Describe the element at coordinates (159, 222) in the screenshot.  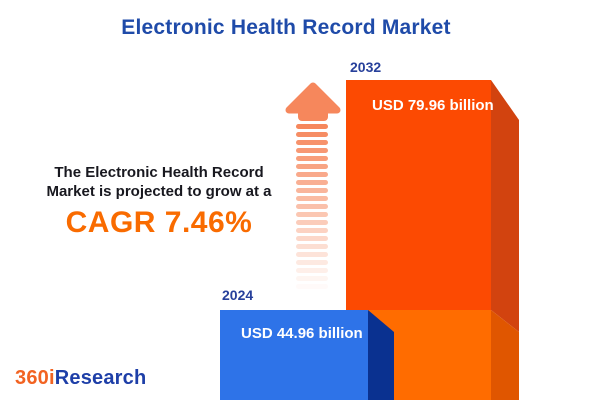
I see `cagr-value: CAGR 7.46%` at that location.